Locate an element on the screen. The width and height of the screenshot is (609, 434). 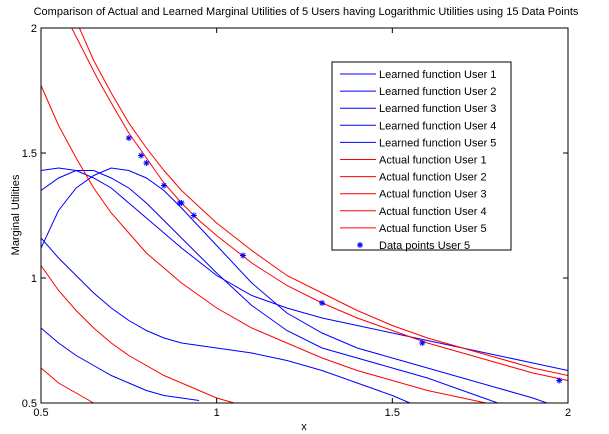
legend-label-5: Learned function User 5 is located at coordinates (437, 143).